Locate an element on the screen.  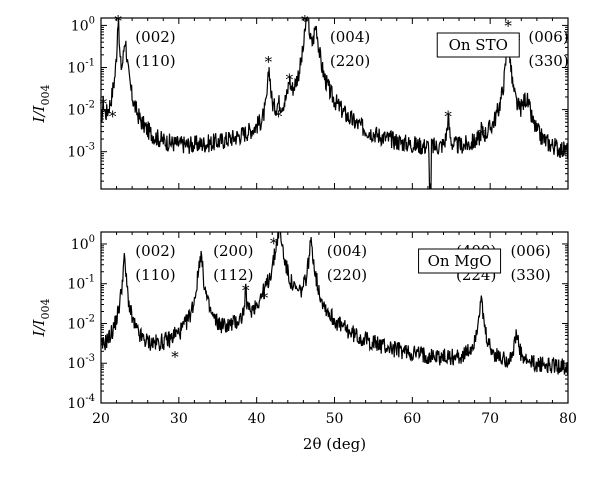
x-tick-label: 40 is located at coordinates (257, 419).